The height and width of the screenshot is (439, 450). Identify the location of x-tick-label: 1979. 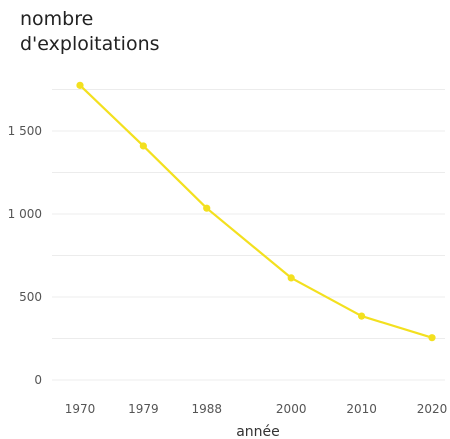
(143, 409).